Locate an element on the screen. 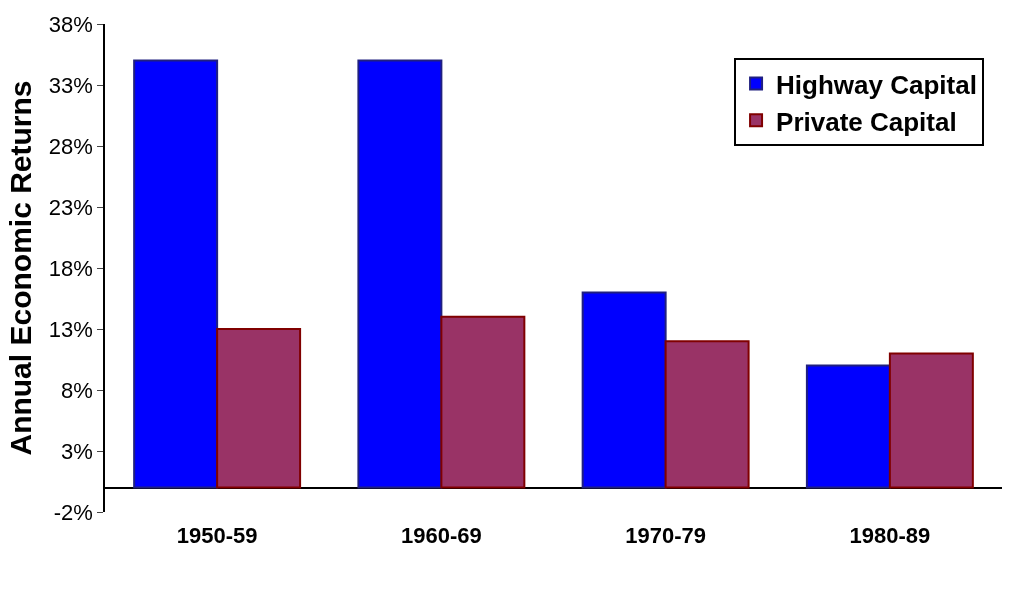 The image size is (1017, 593). y-tick-label: 33% is located at coordinates (70, 85).